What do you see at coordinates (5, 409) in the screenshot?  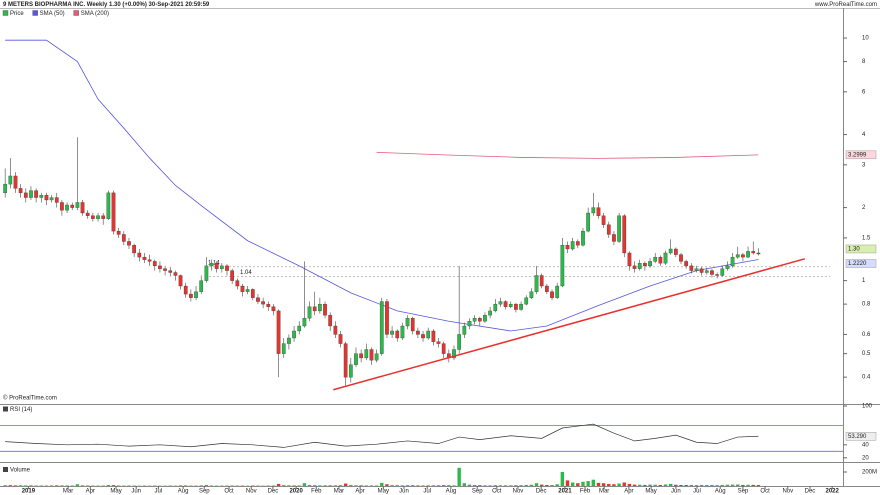 I see `panel-icon` at bounding box center [5, 409].